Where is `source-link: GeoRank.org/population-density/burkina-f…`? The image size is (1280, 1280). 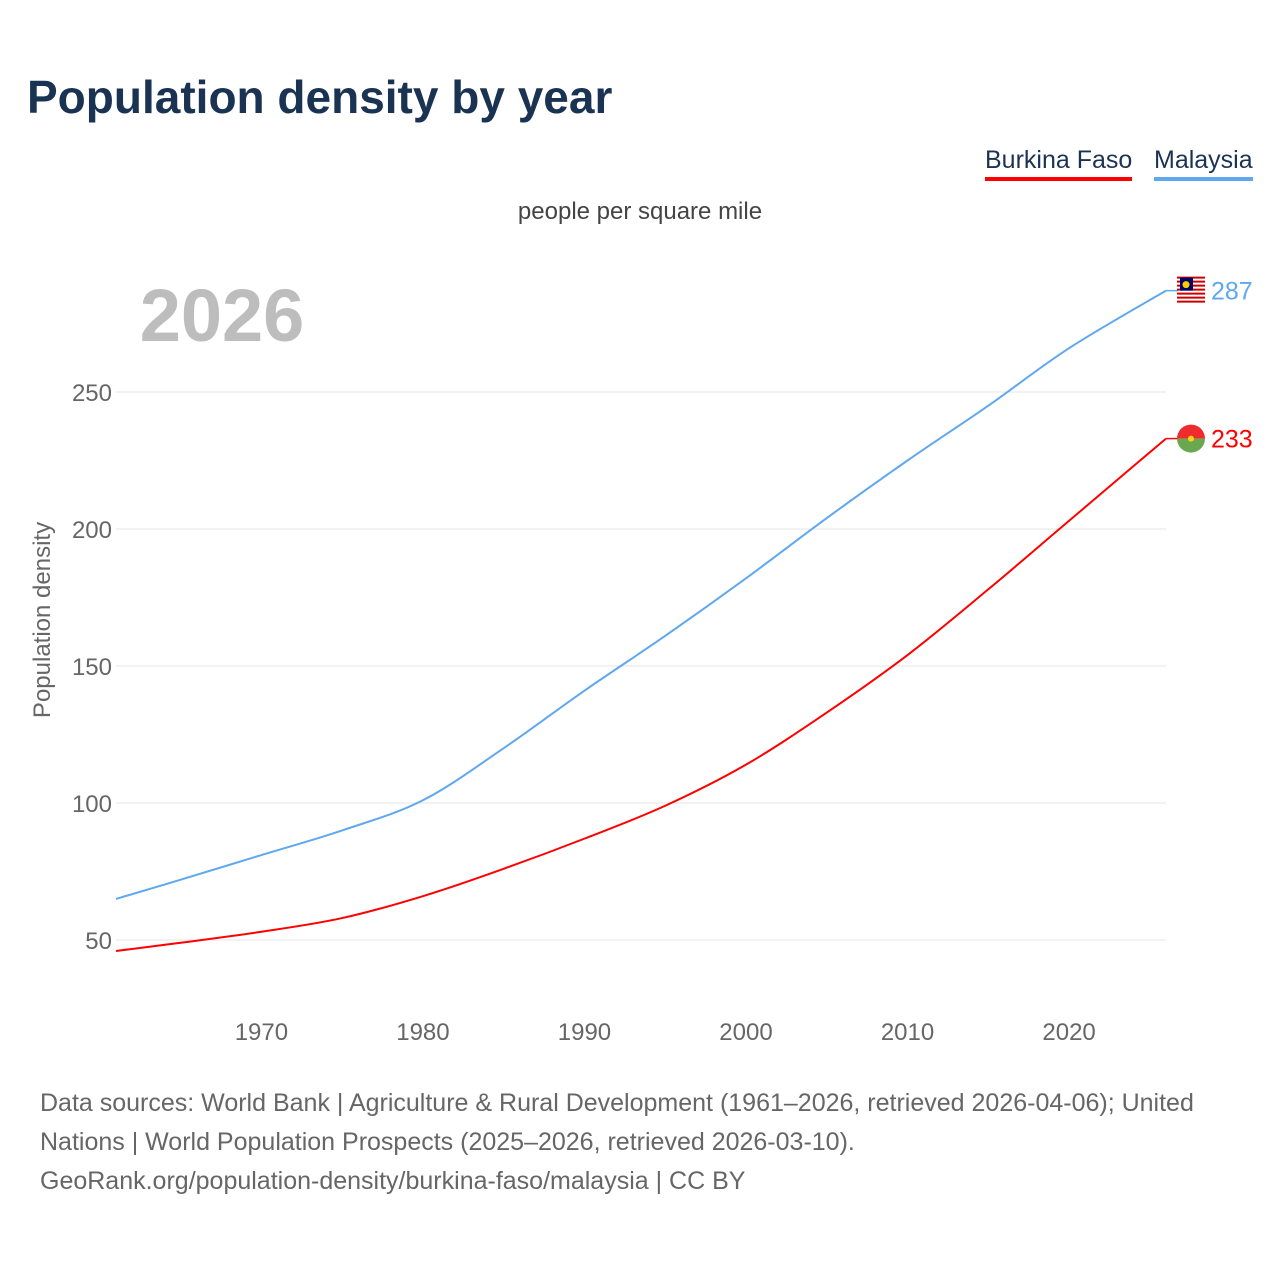 source-link: GeoRank.org/population-density/burkina-f… is located at coordinates (393, 1181).